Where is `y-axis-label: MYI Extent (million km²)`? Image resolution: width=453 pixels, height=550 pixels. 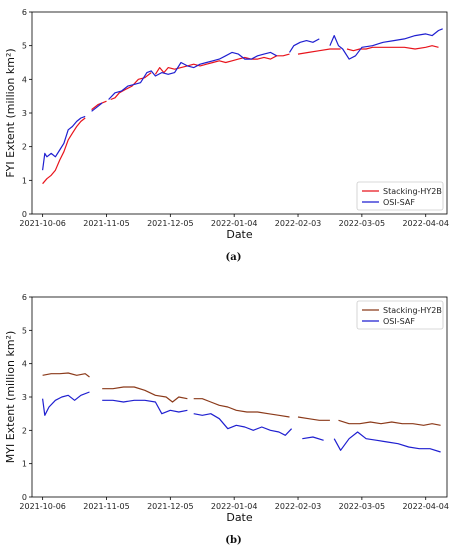 y-axis-label: MYI Extent (million km²) is located at coordinates (10, 397).